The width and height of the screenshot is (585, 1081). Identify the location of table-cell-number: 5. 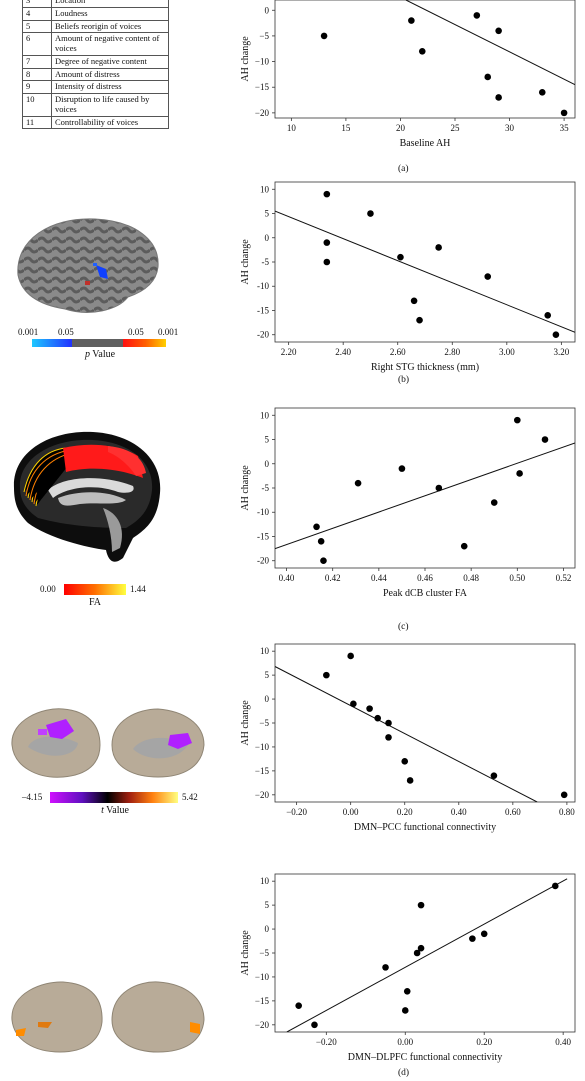
(37, 26).